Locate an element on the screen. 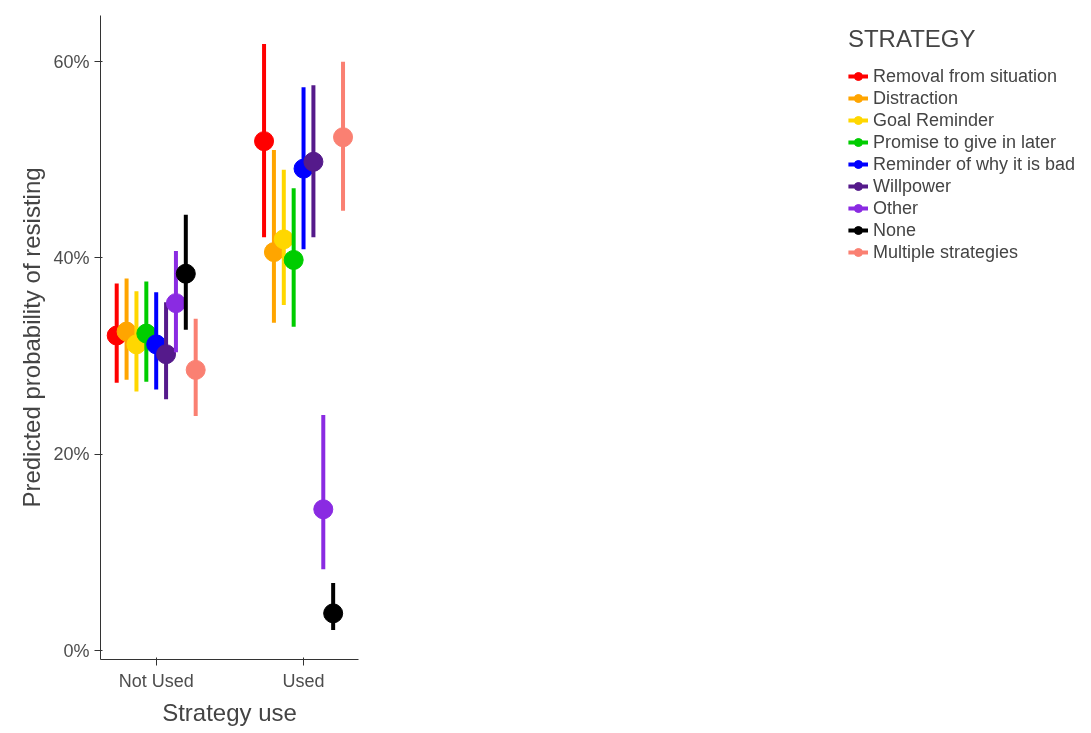 The width and height of the screenshot is (1091, 733). legend-label: Willpower is located at coordinates (911, 186).